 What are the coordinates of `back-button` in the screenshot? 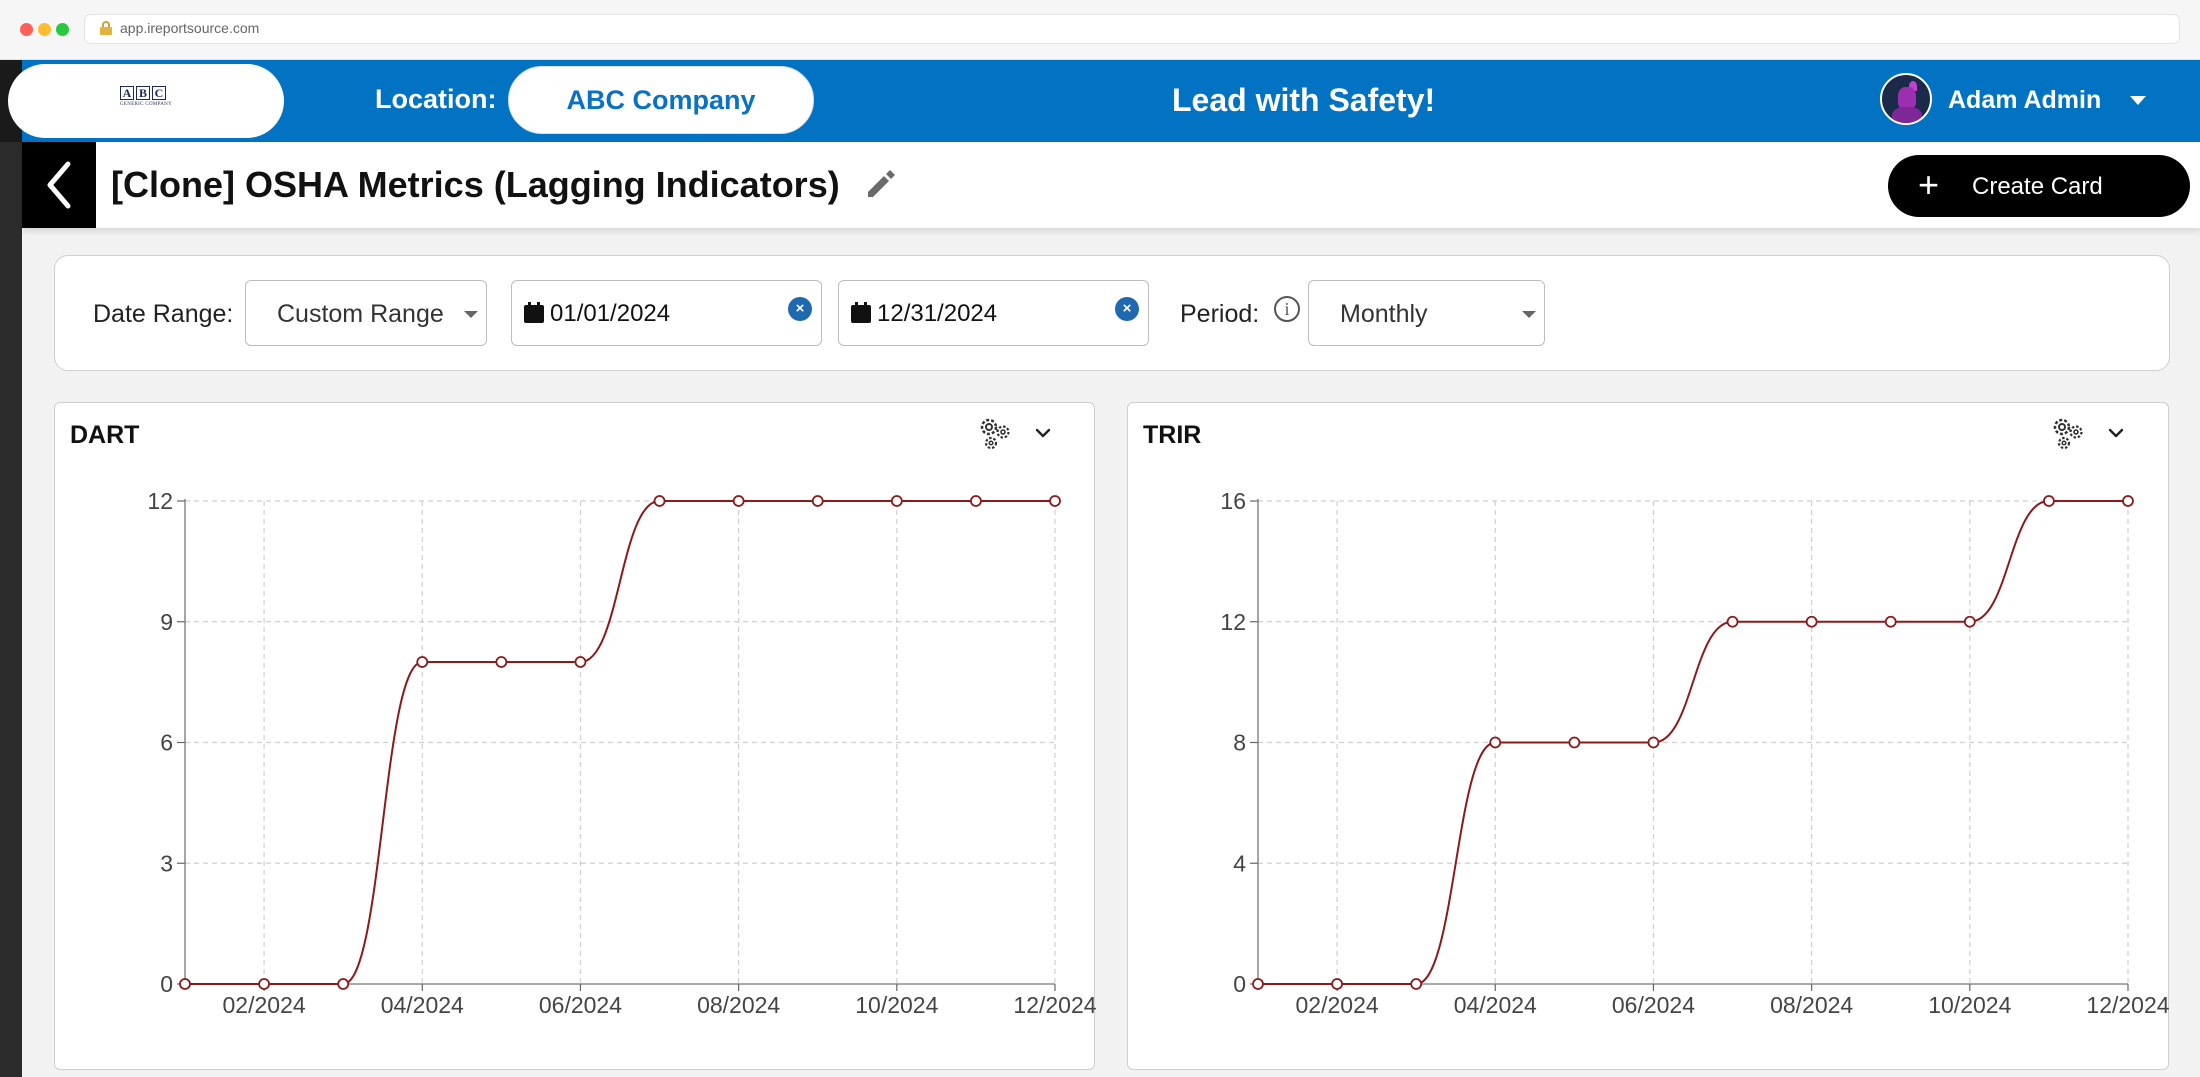 It's located at (59, 185).